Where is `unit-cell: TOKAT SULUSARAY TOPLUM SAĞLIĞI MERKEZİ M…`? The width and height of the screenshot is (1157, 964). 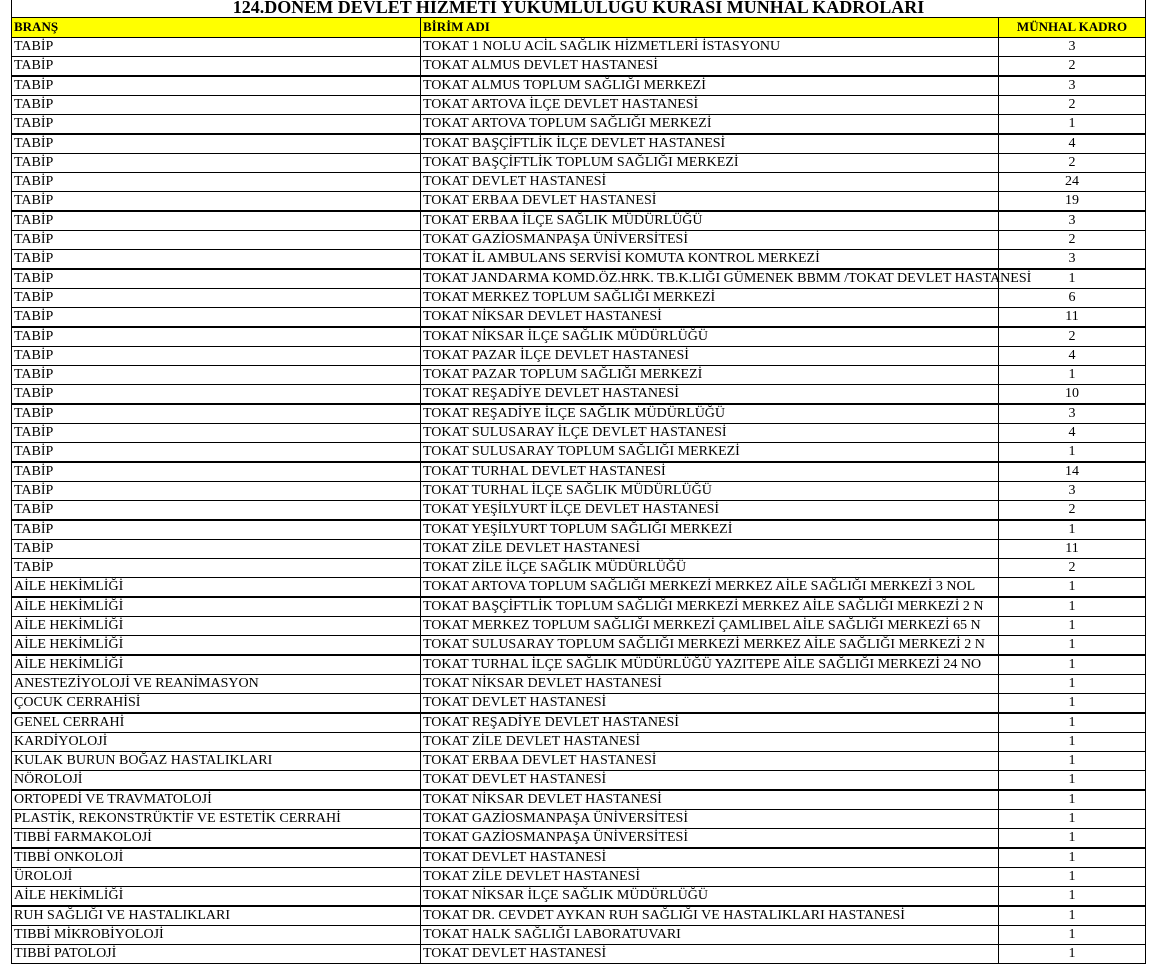 unit-cell: TOKAT SULUSARAY TOPLUM SAĞLIĞI MERKEZİ M… is located at coordinates (709, 645).